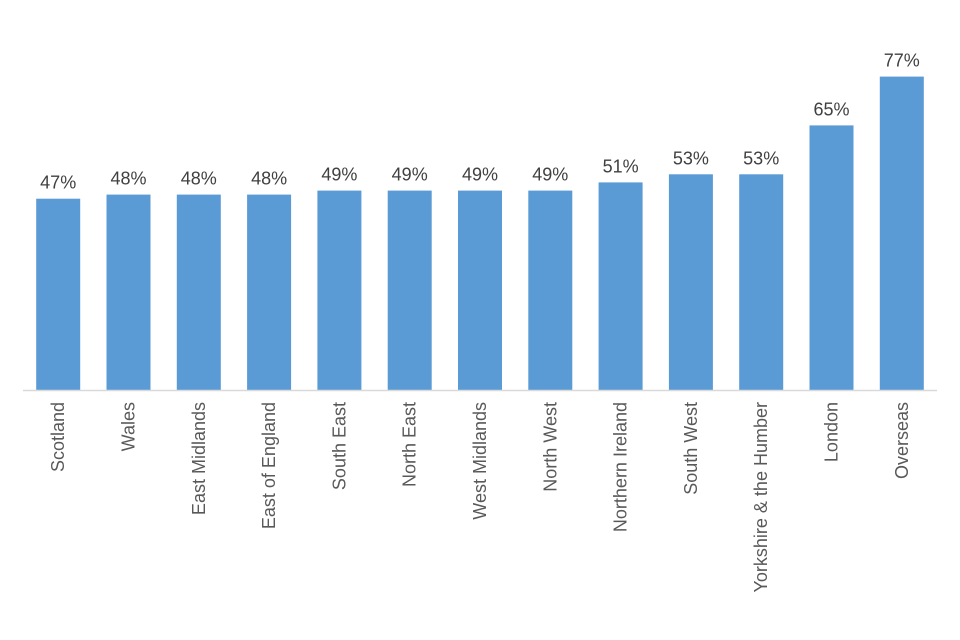  Describe the element at coordinates (690, 282) in the screenshot. I see `bar-south-west` at that location.